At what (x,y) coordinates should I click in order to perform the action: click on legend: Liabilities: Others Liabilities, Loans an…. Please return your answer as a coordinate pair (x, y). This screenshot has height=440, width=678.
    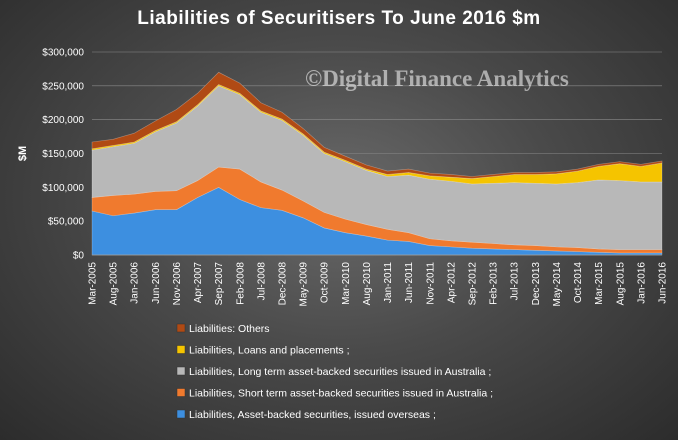
    Looking at the image, I should click on (334, 372).